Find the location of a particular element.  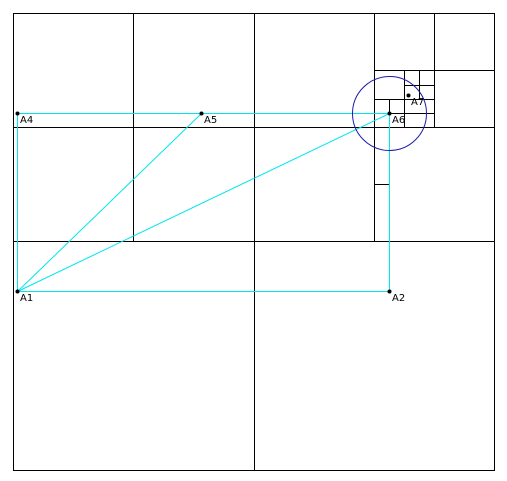

point-label-a2: A2 is located at coordinates (398, 298).